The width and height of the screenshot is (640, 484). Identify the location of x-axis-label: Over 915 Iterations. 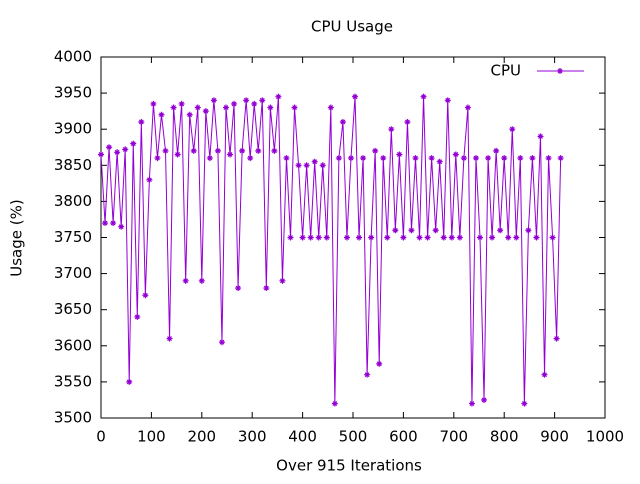
(349, 466).